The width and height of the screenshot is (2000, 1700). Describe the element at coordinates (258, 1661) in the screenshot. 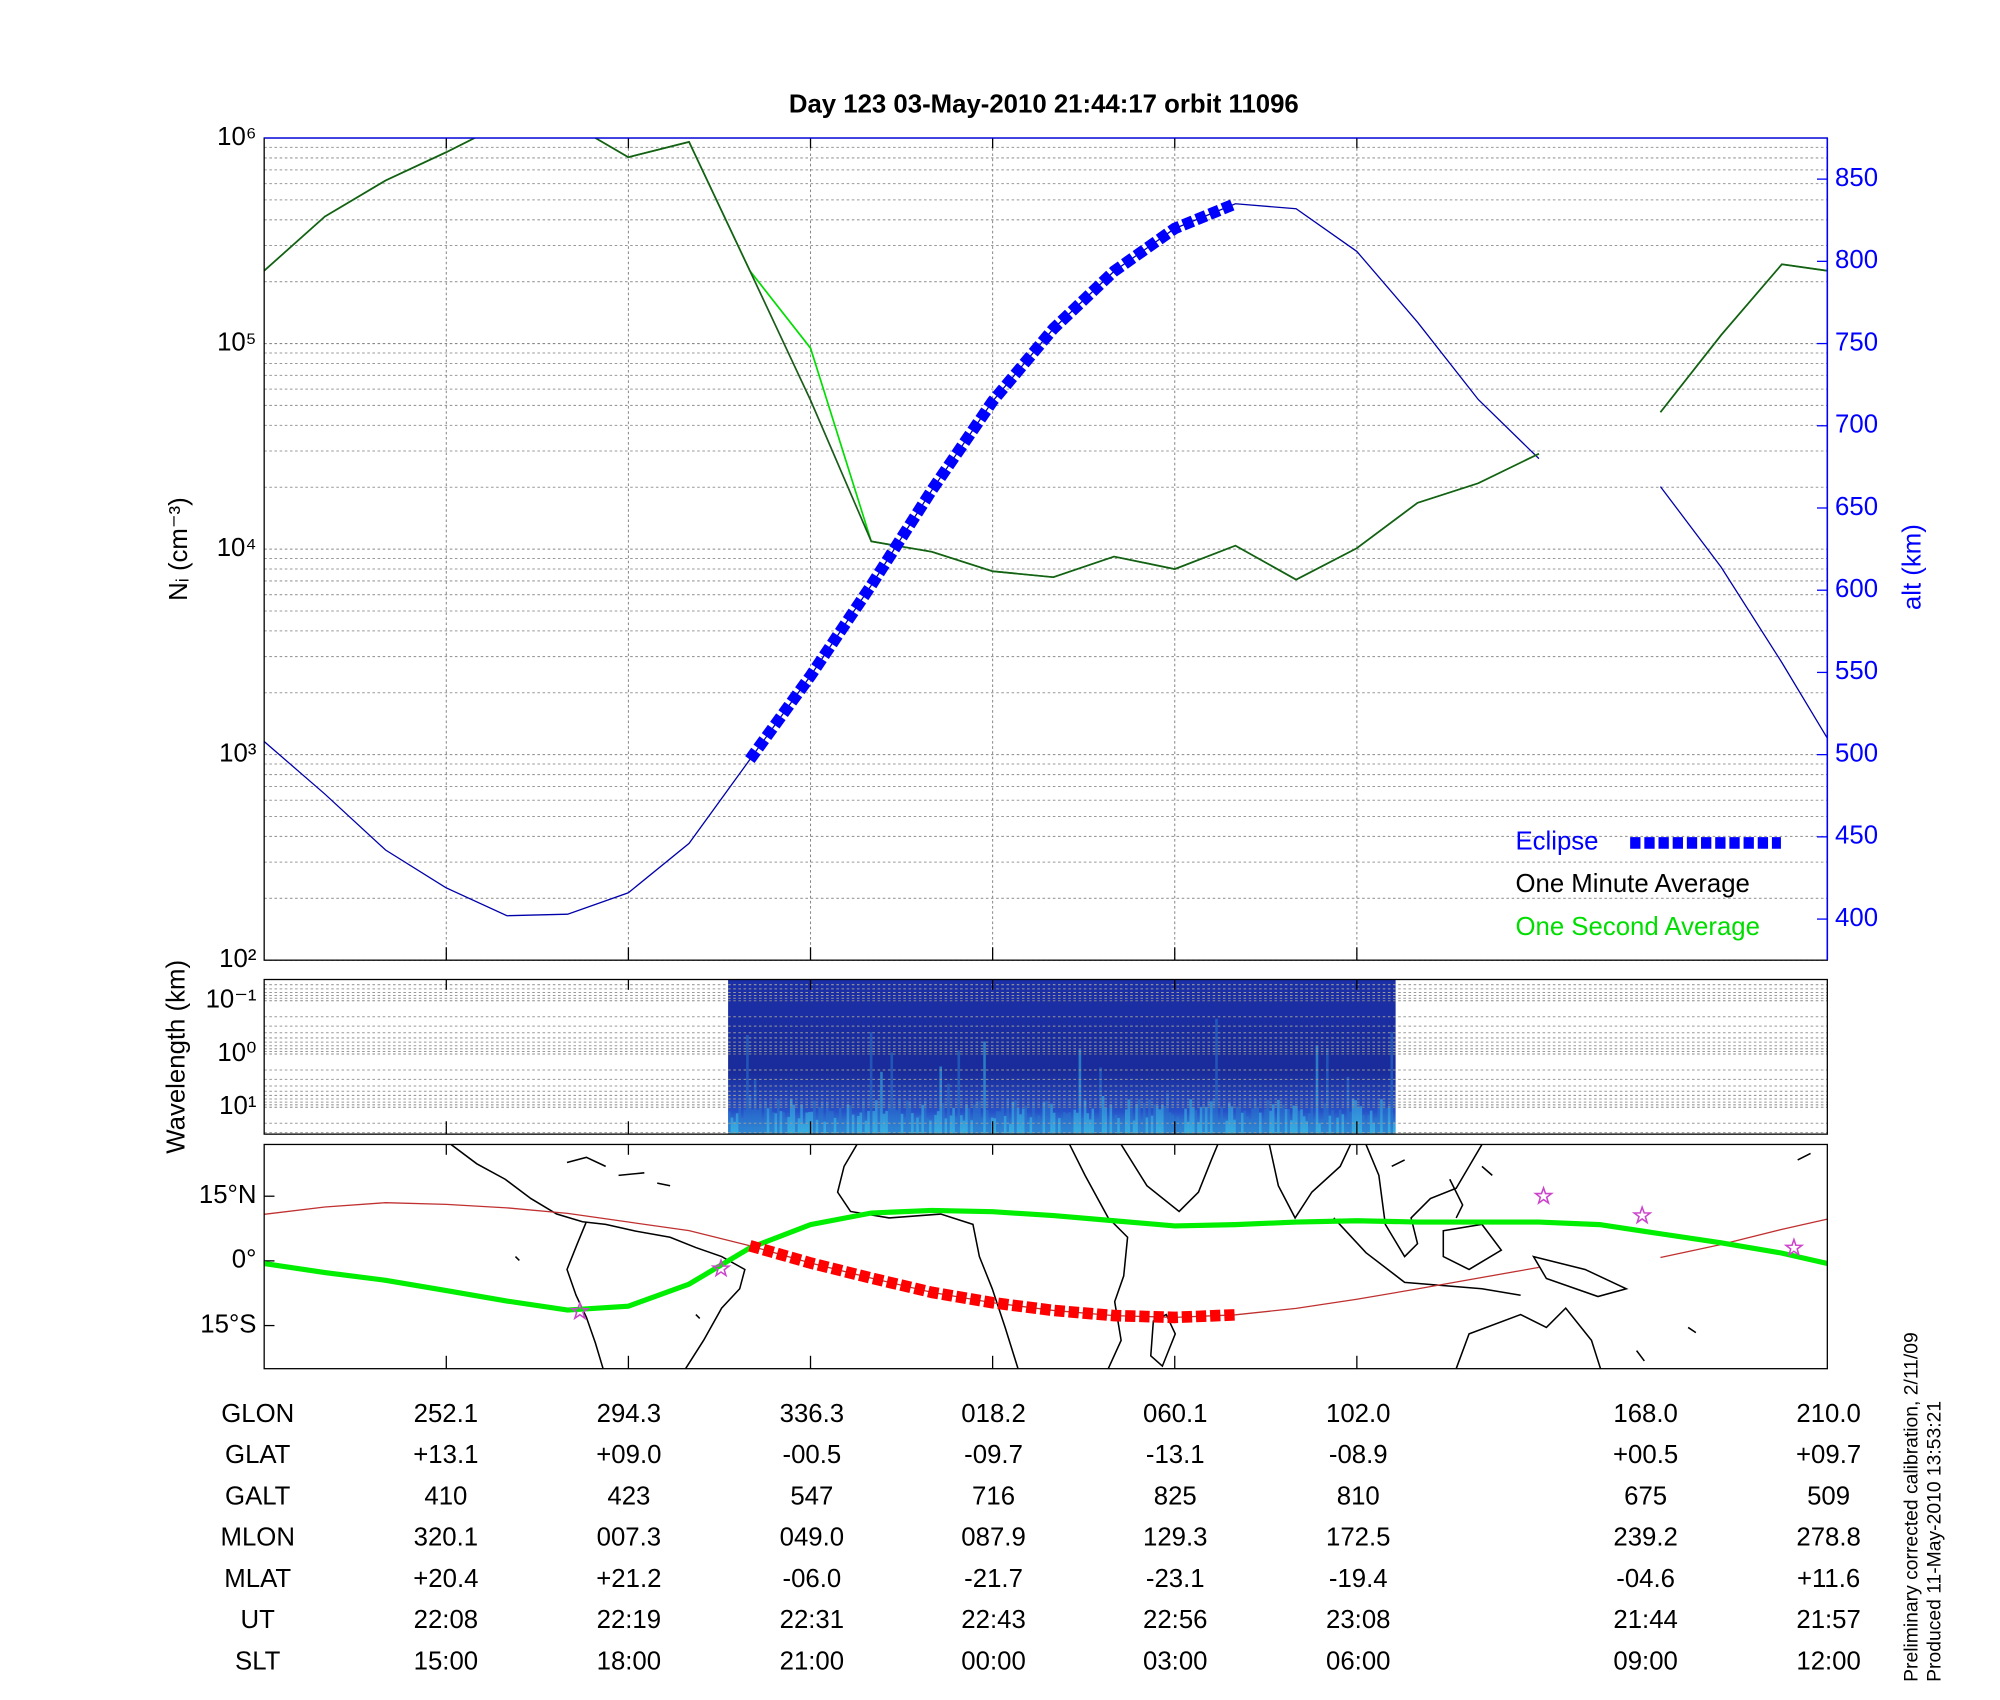

I see `row-label: SLT` at that location.